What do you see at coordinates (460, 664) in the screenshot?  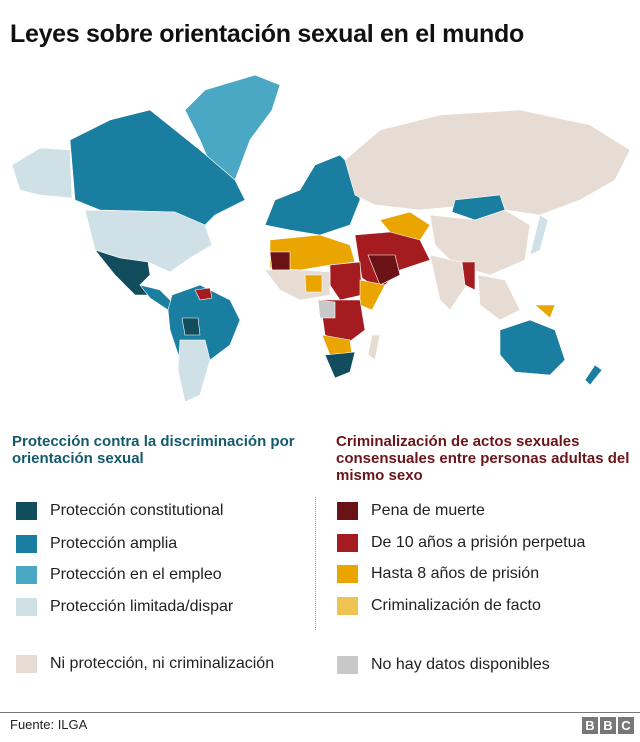 I see `legend-label: No hay datos disponibles` at bounding box center [460, 664].